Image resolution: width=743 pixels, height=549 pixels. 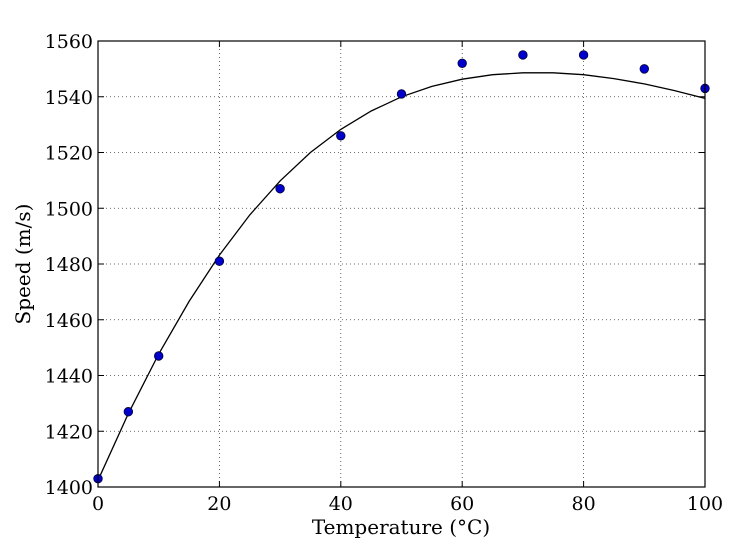 I want to click on x-tick-label: 60, so click(x=462, y=504).